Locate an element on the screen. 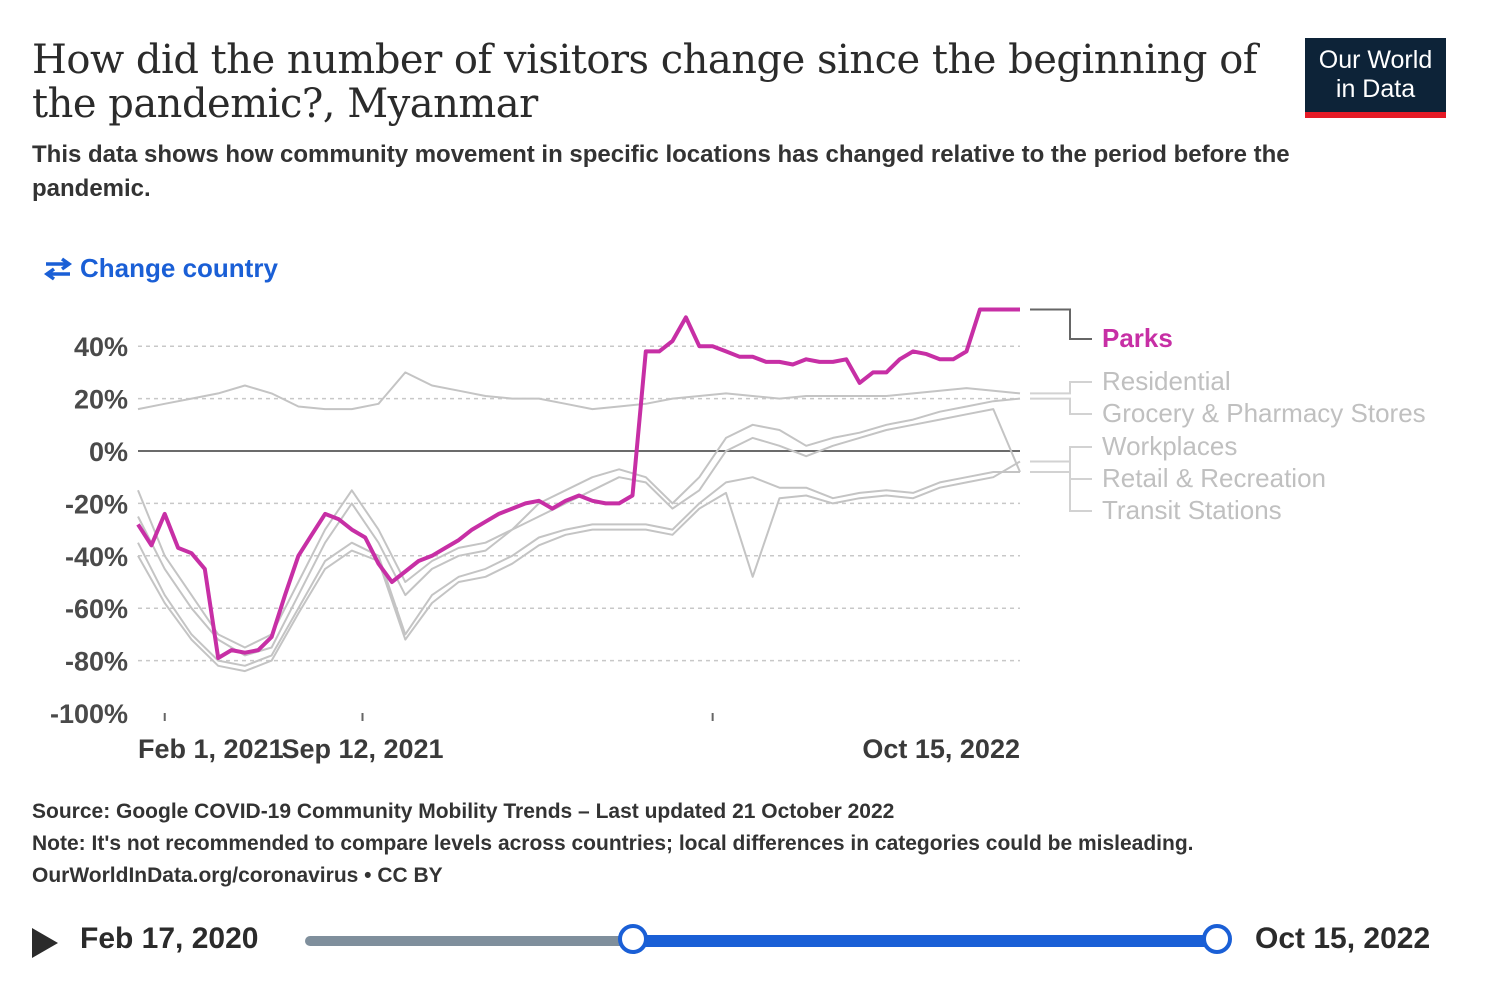 The height and width of the screenshot is (982, 1486). license-link: OurWorldInData.org/coronavirus • CC BY is located at coordinates (237, 875).